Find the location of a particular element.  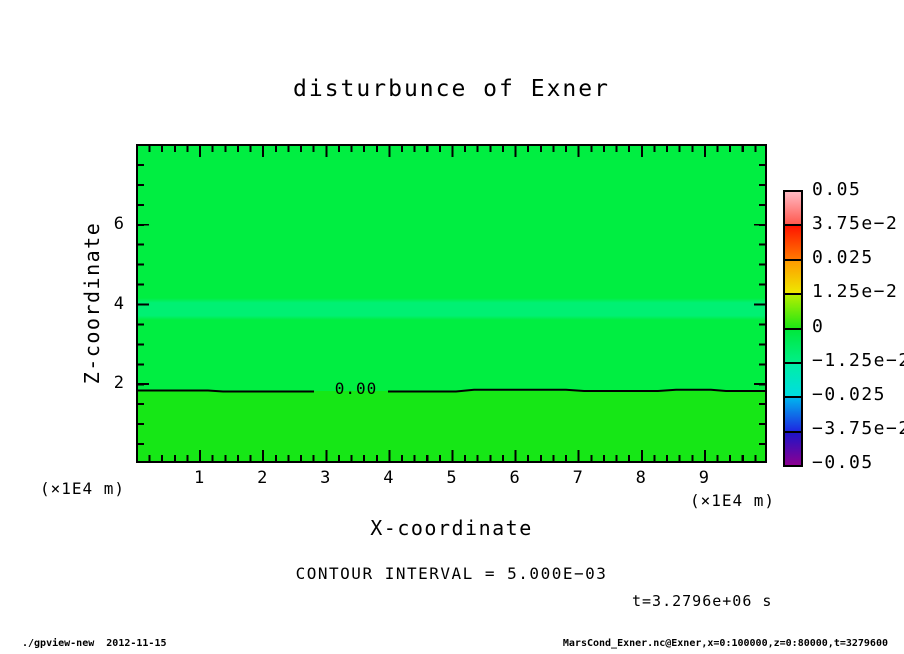

colorbar-tick-label: 1.25e−2 is located at coordinates (855, 292).